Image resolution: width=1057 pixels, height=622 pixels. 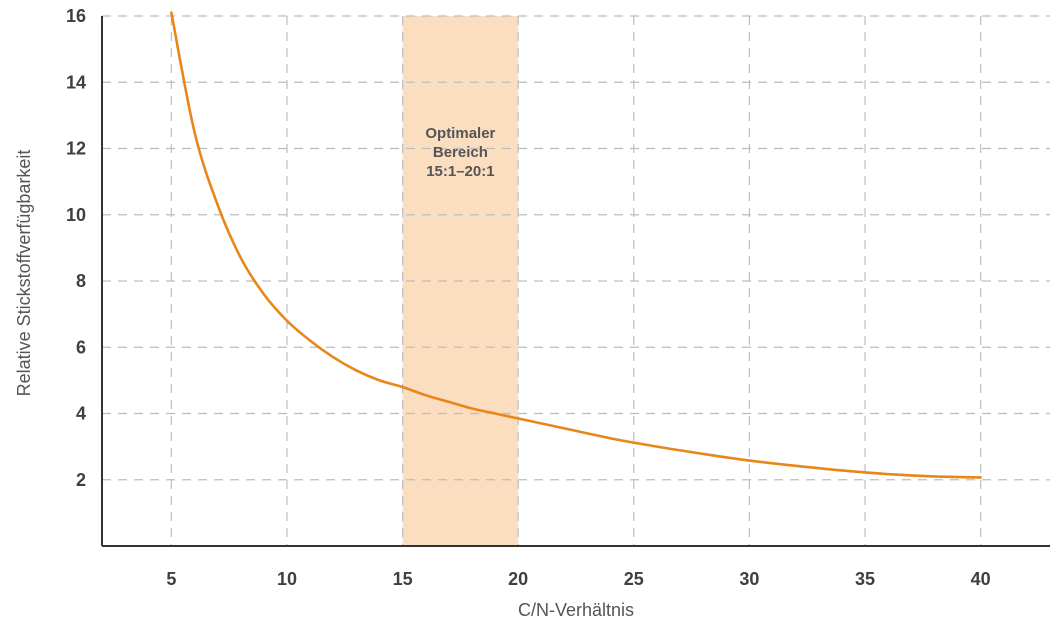 I want to click on y-tick-label: 12, so click(x=76, y=149).